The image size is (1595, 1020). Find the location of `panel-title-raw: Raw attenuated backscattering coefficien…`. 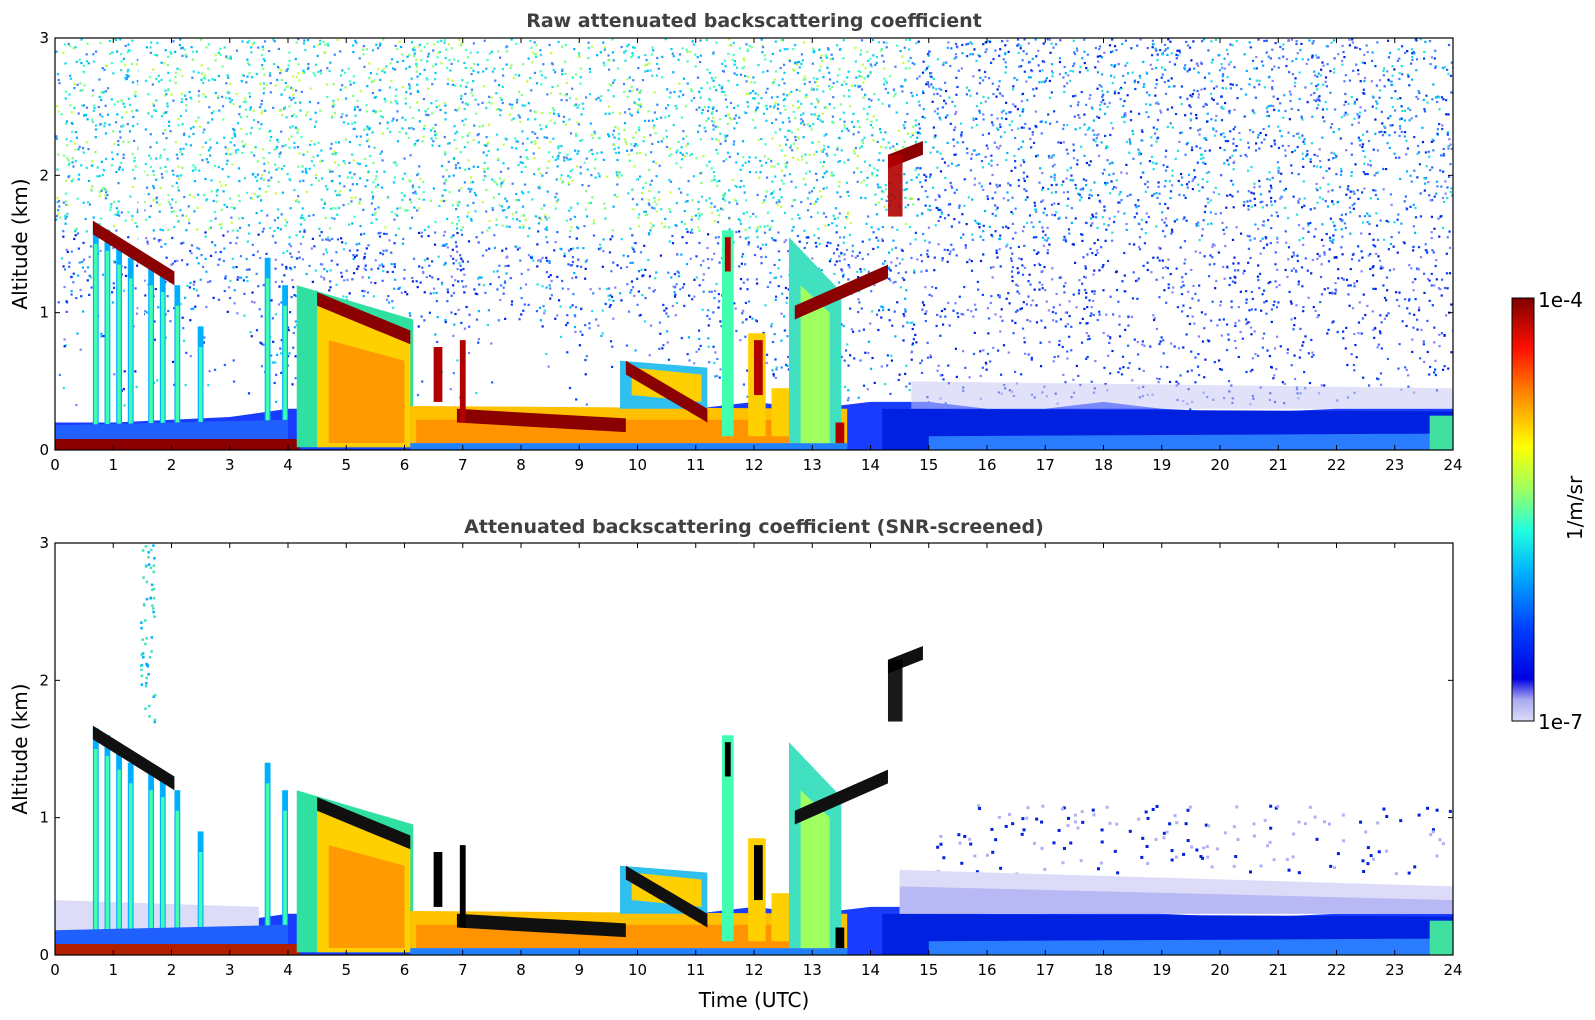

panel-title-raw: Raw attenuated backscattering coefficien… is located at coordinates (754, 21).